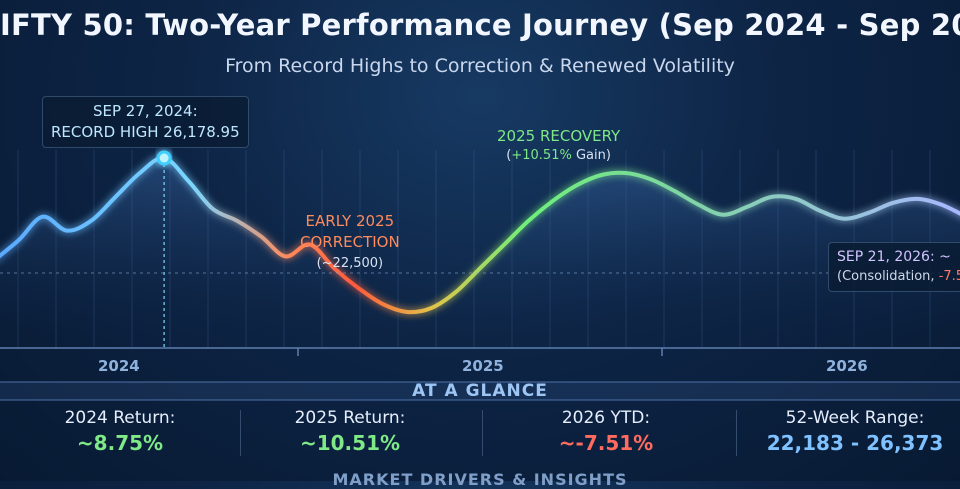 This screenshot has height=489, width=960. Describe the element at coordinates (559, 136) in the screenshot. I see `recovery-title: 2025 RECOVERY` at that location.